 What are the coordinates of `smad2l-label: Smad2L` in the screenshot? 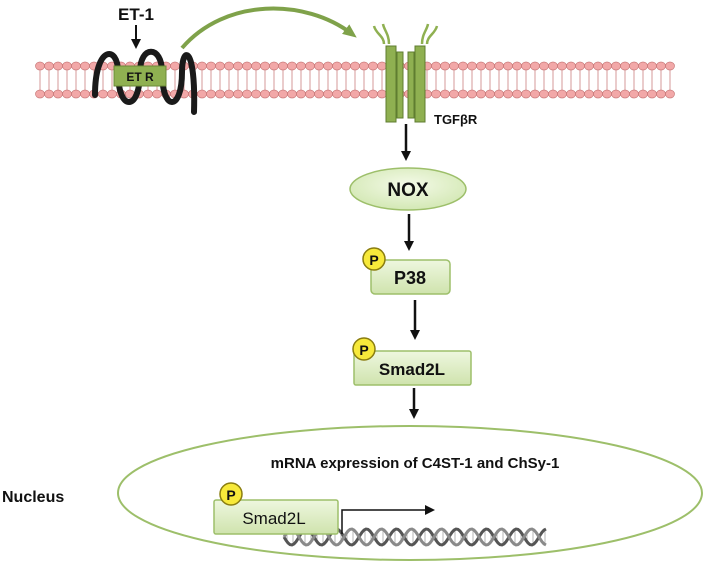 It's located at (412, 369).